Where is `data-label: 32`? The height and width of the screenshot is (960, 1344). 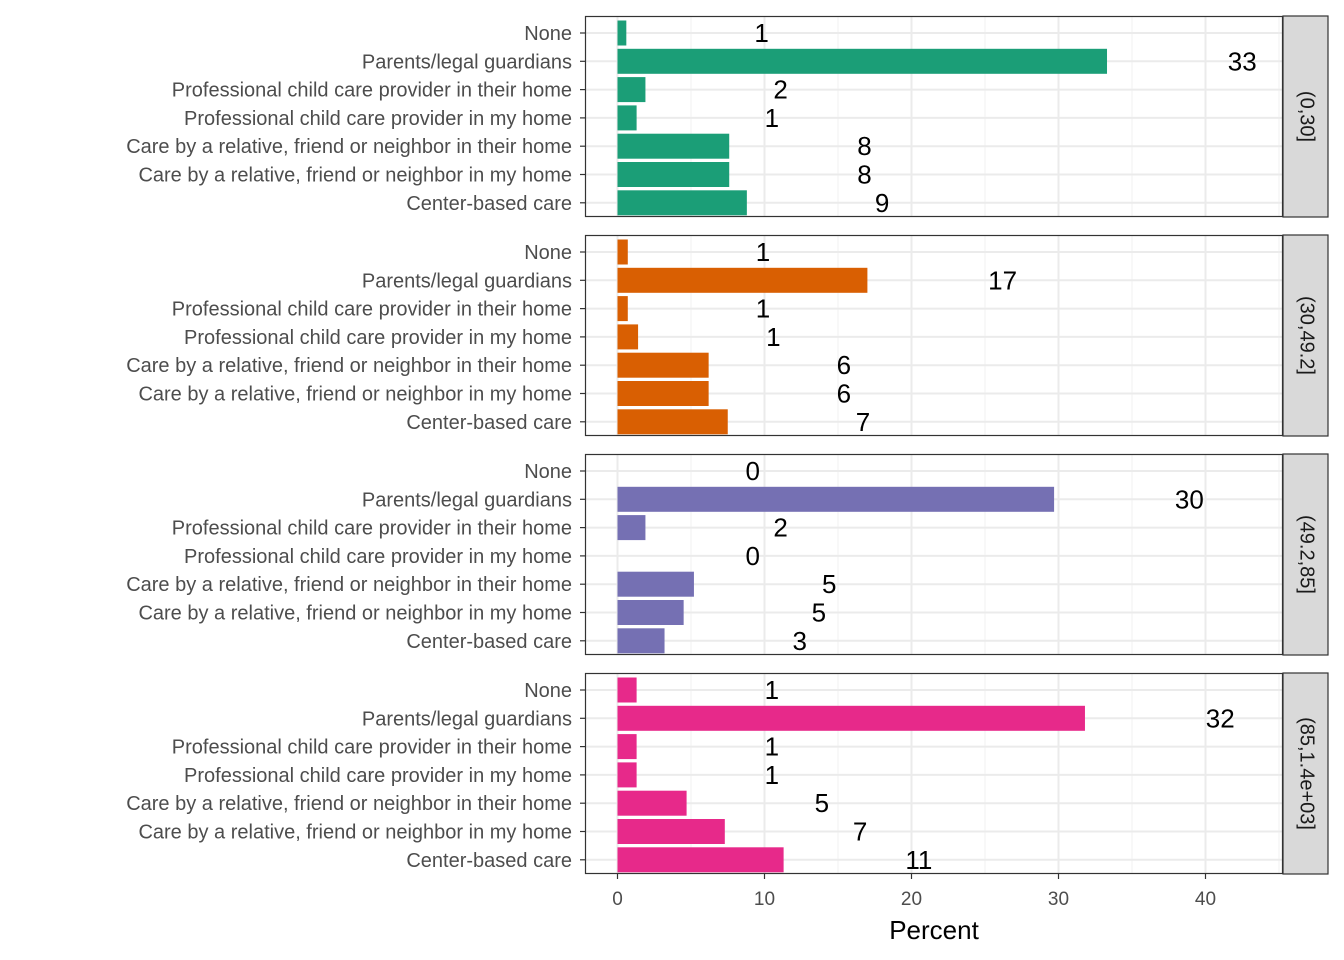
data-label: 32 is located at coordinates (1220, 718).